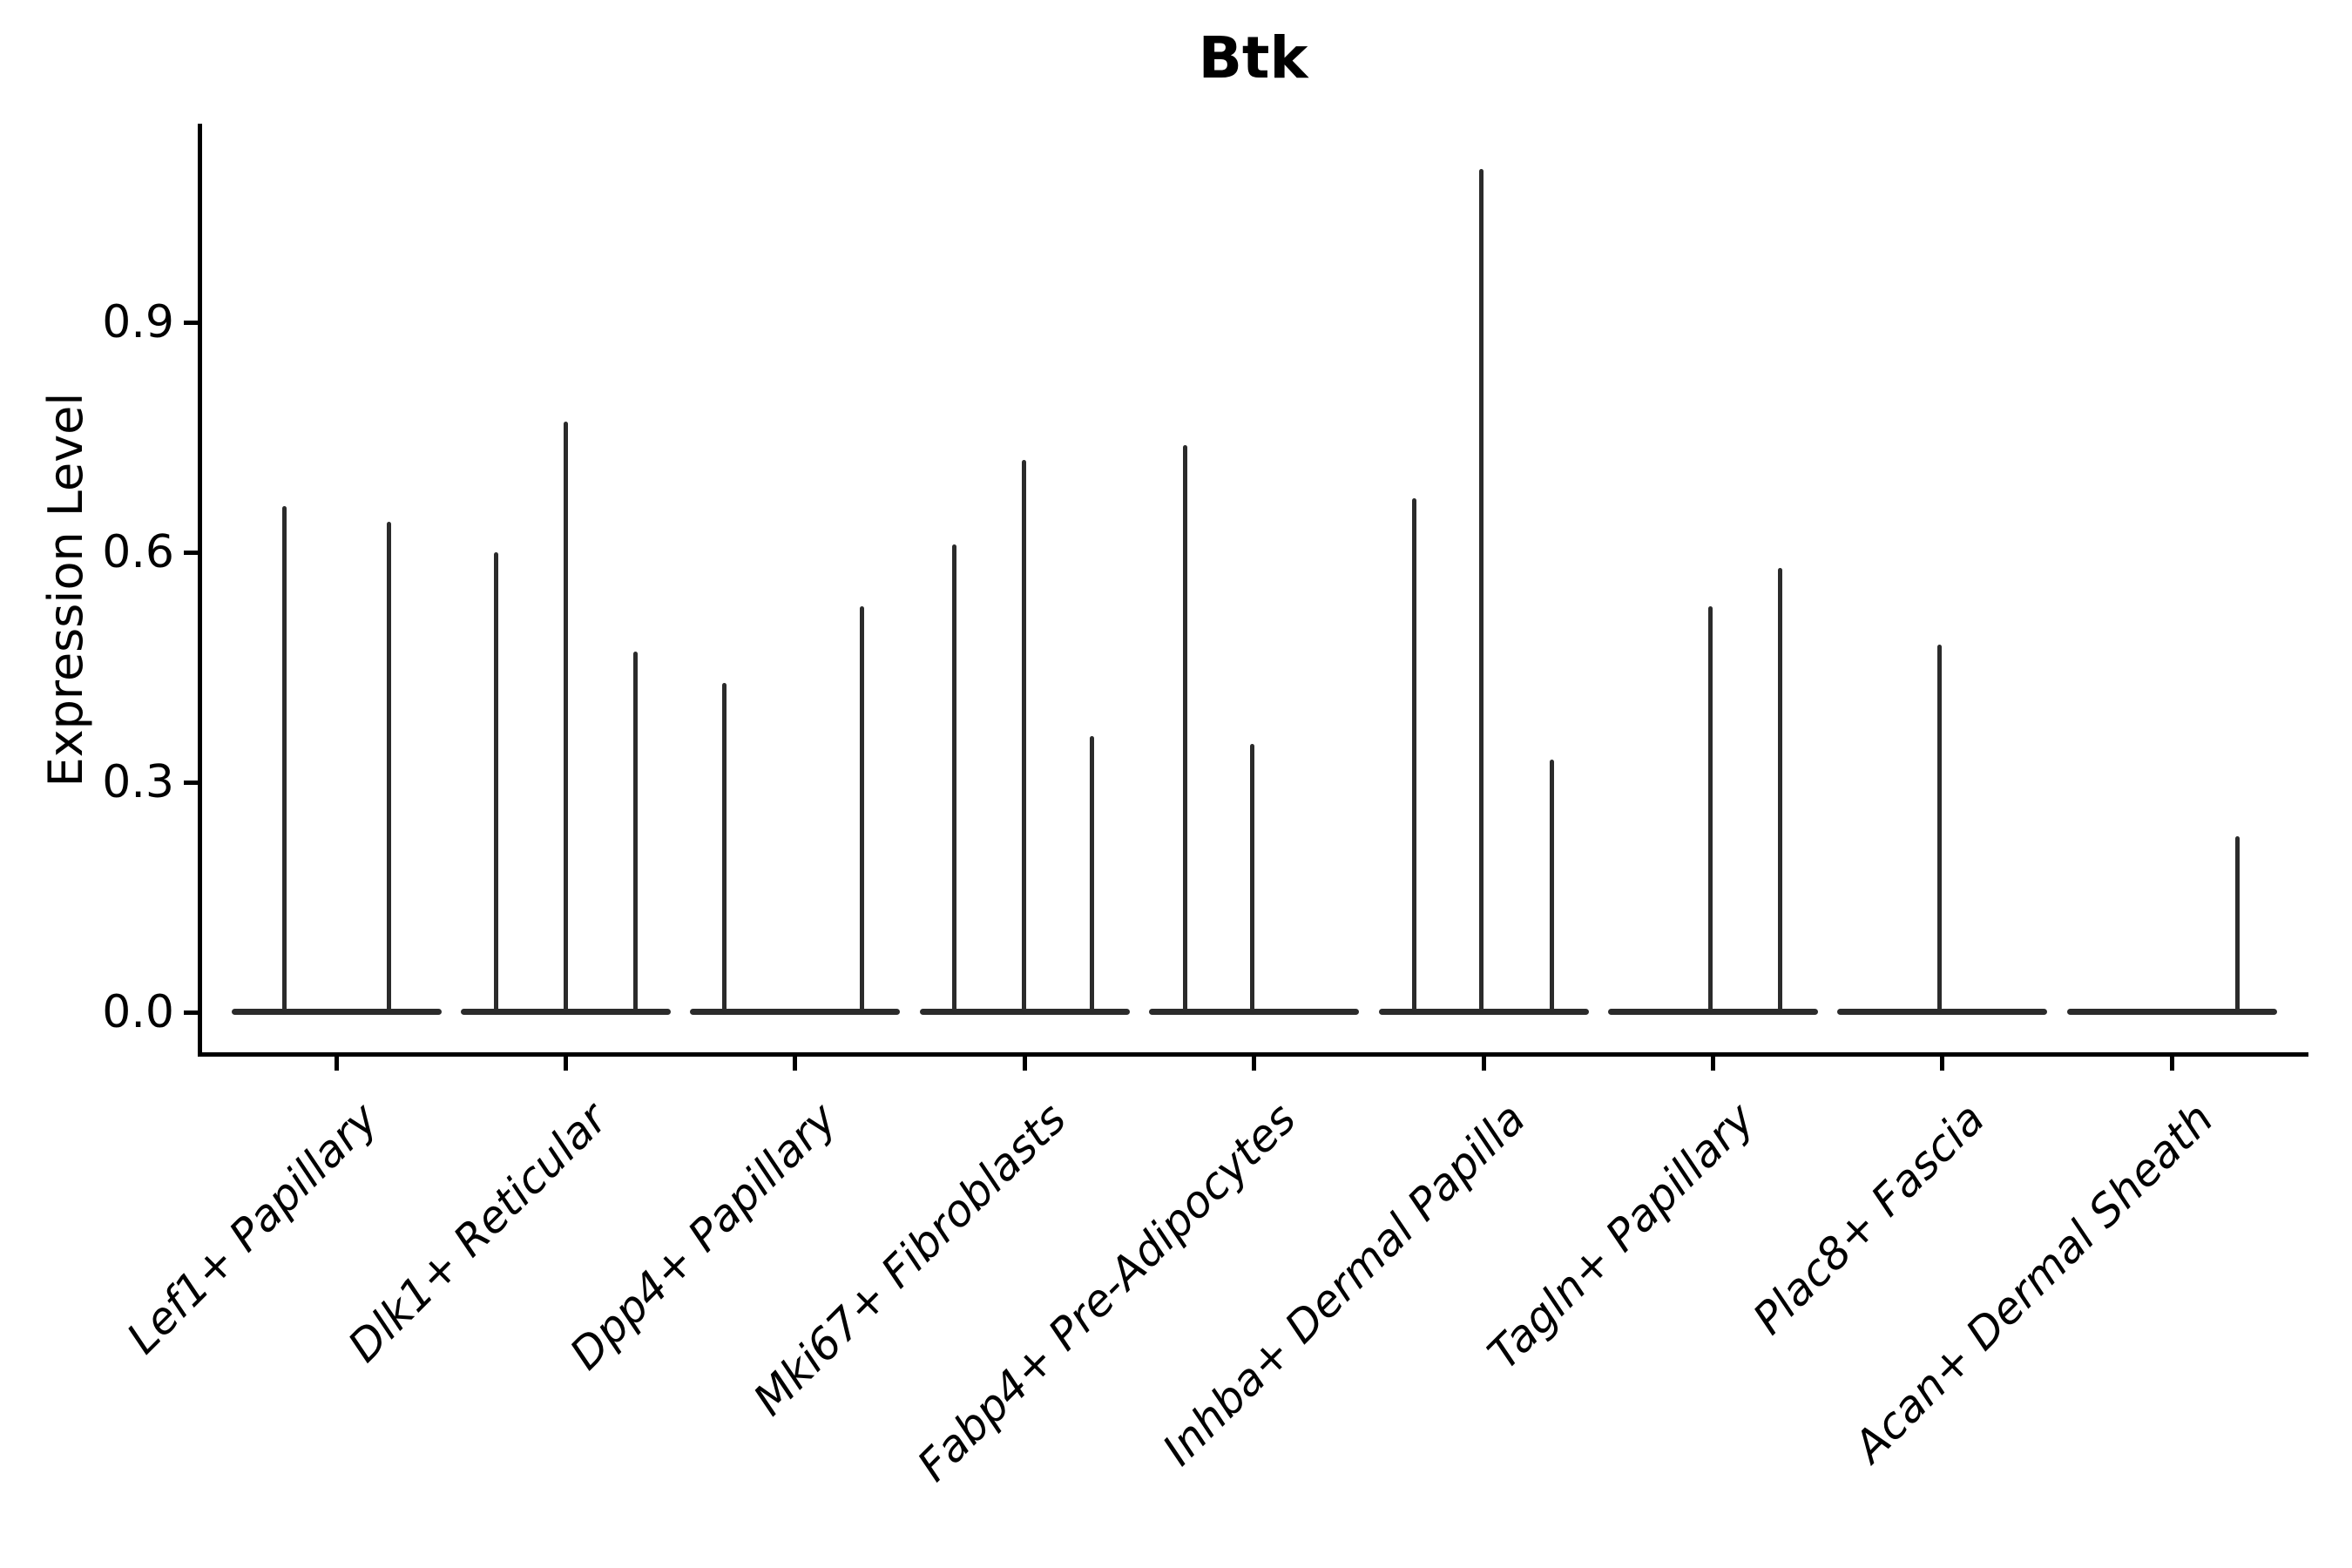 This screenshot has height=1568, width=2352. What do you see at coordinates (1868, 1218) in the screenshot?
I see `x-tick-label: Plac8+ Fascia` at bounding box center [1868, 1218].